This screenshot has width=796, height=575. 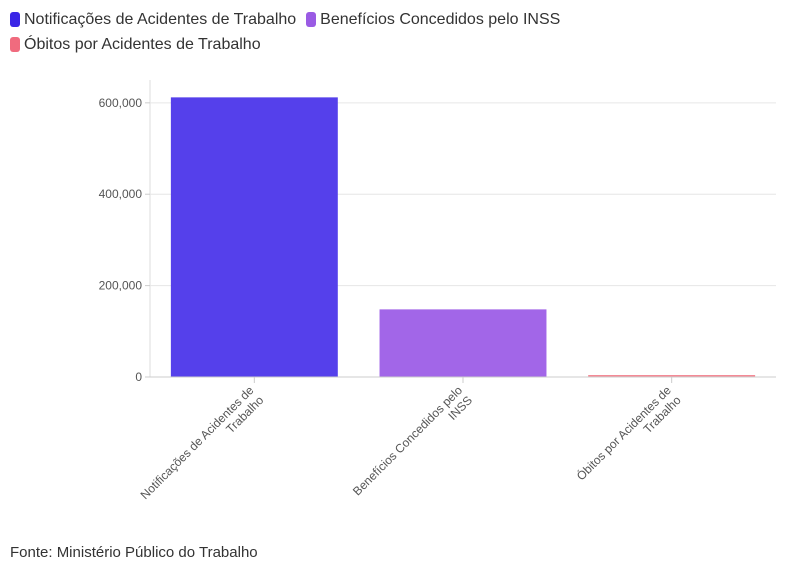 I want to click on bar-beneficios-concedidos-pelo-inss, so click(x=463, y=343).